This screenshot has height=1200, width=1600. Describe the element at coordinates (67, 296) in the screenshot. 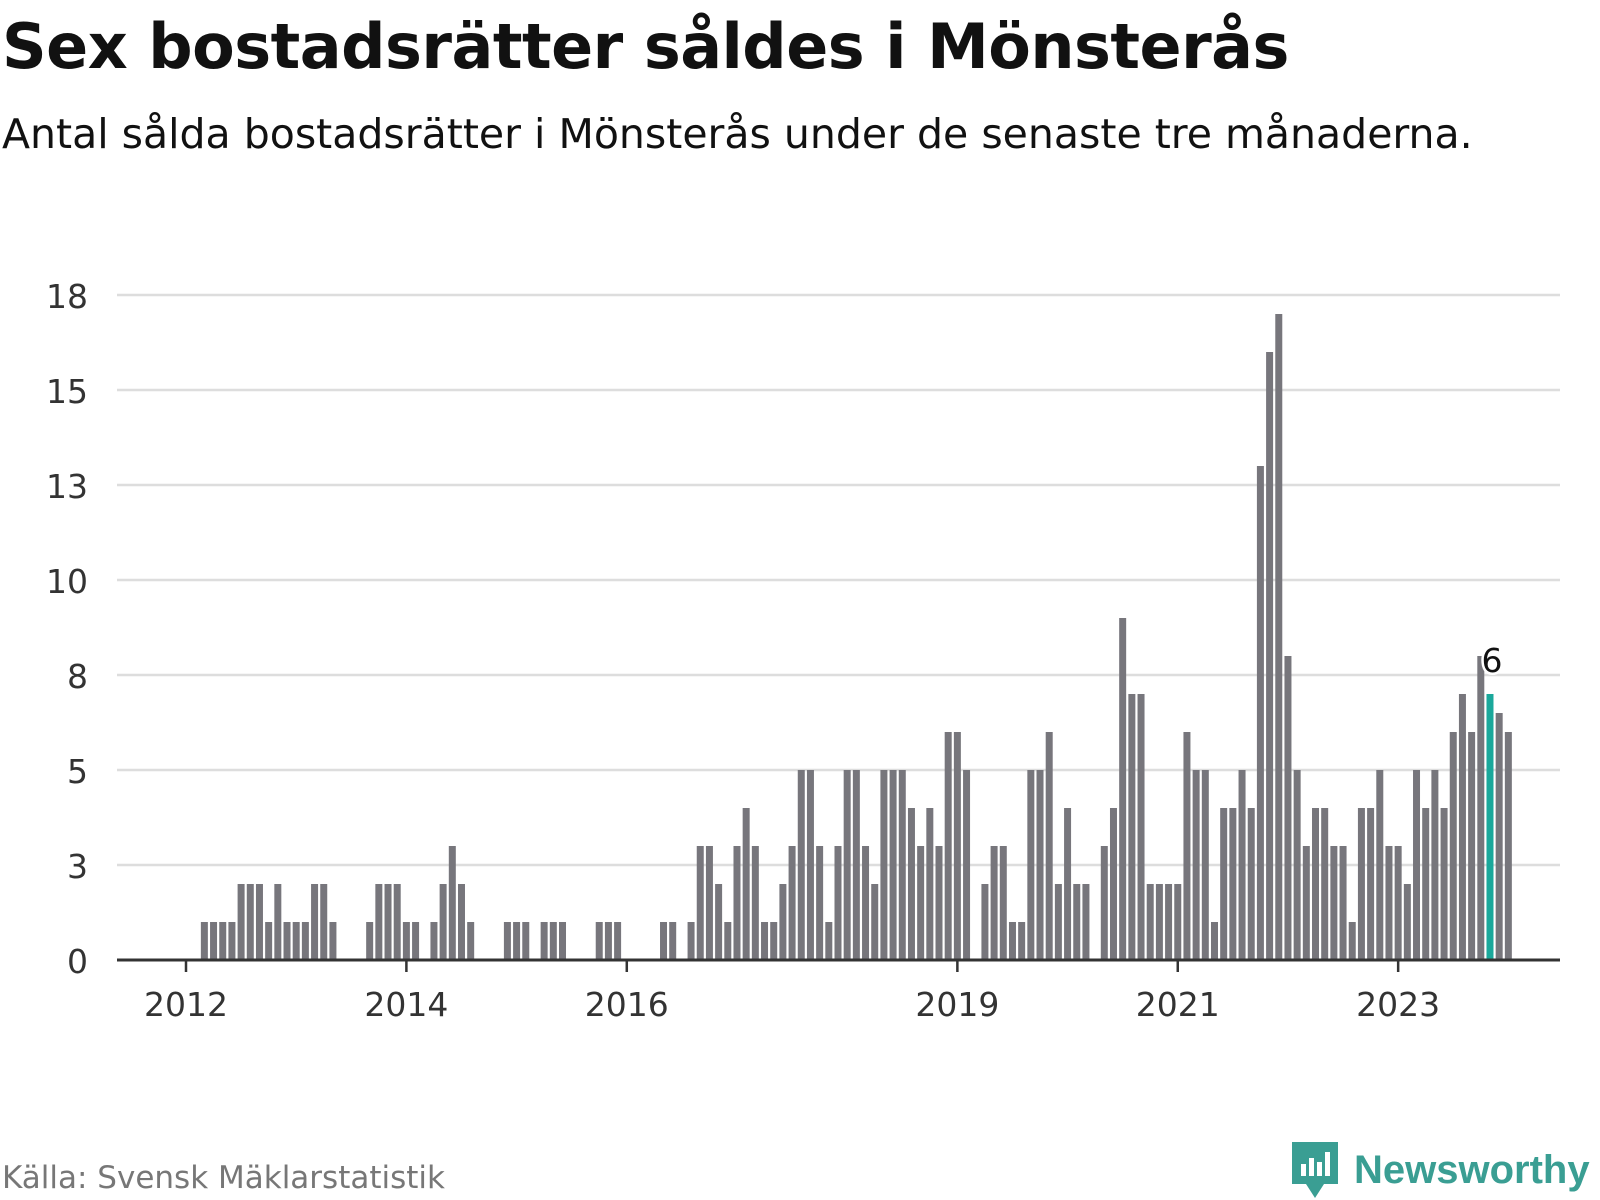

I see `y-tick-label: 18` at that location.